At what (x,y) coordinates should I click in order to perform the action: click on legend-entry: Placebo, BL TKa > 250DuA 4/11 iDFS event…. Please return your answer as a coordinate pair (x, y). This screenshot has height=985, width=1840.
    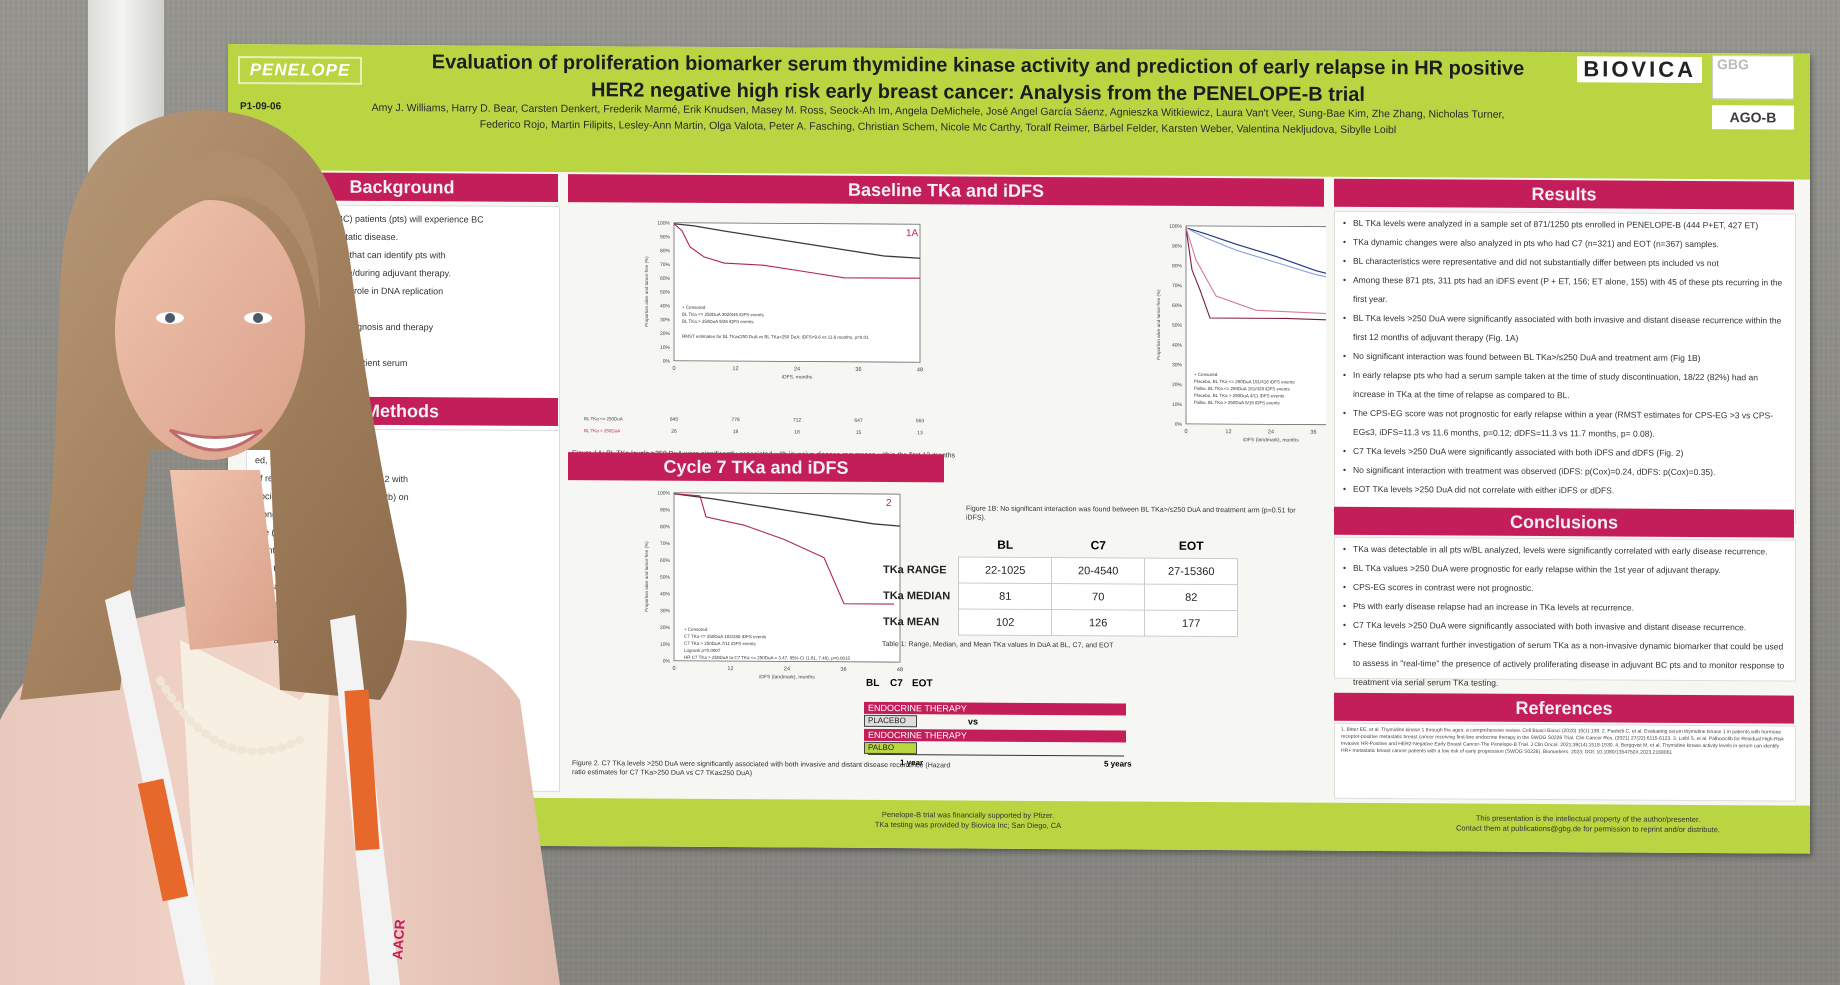
    Looking at the image, I should click on (1239, 396).